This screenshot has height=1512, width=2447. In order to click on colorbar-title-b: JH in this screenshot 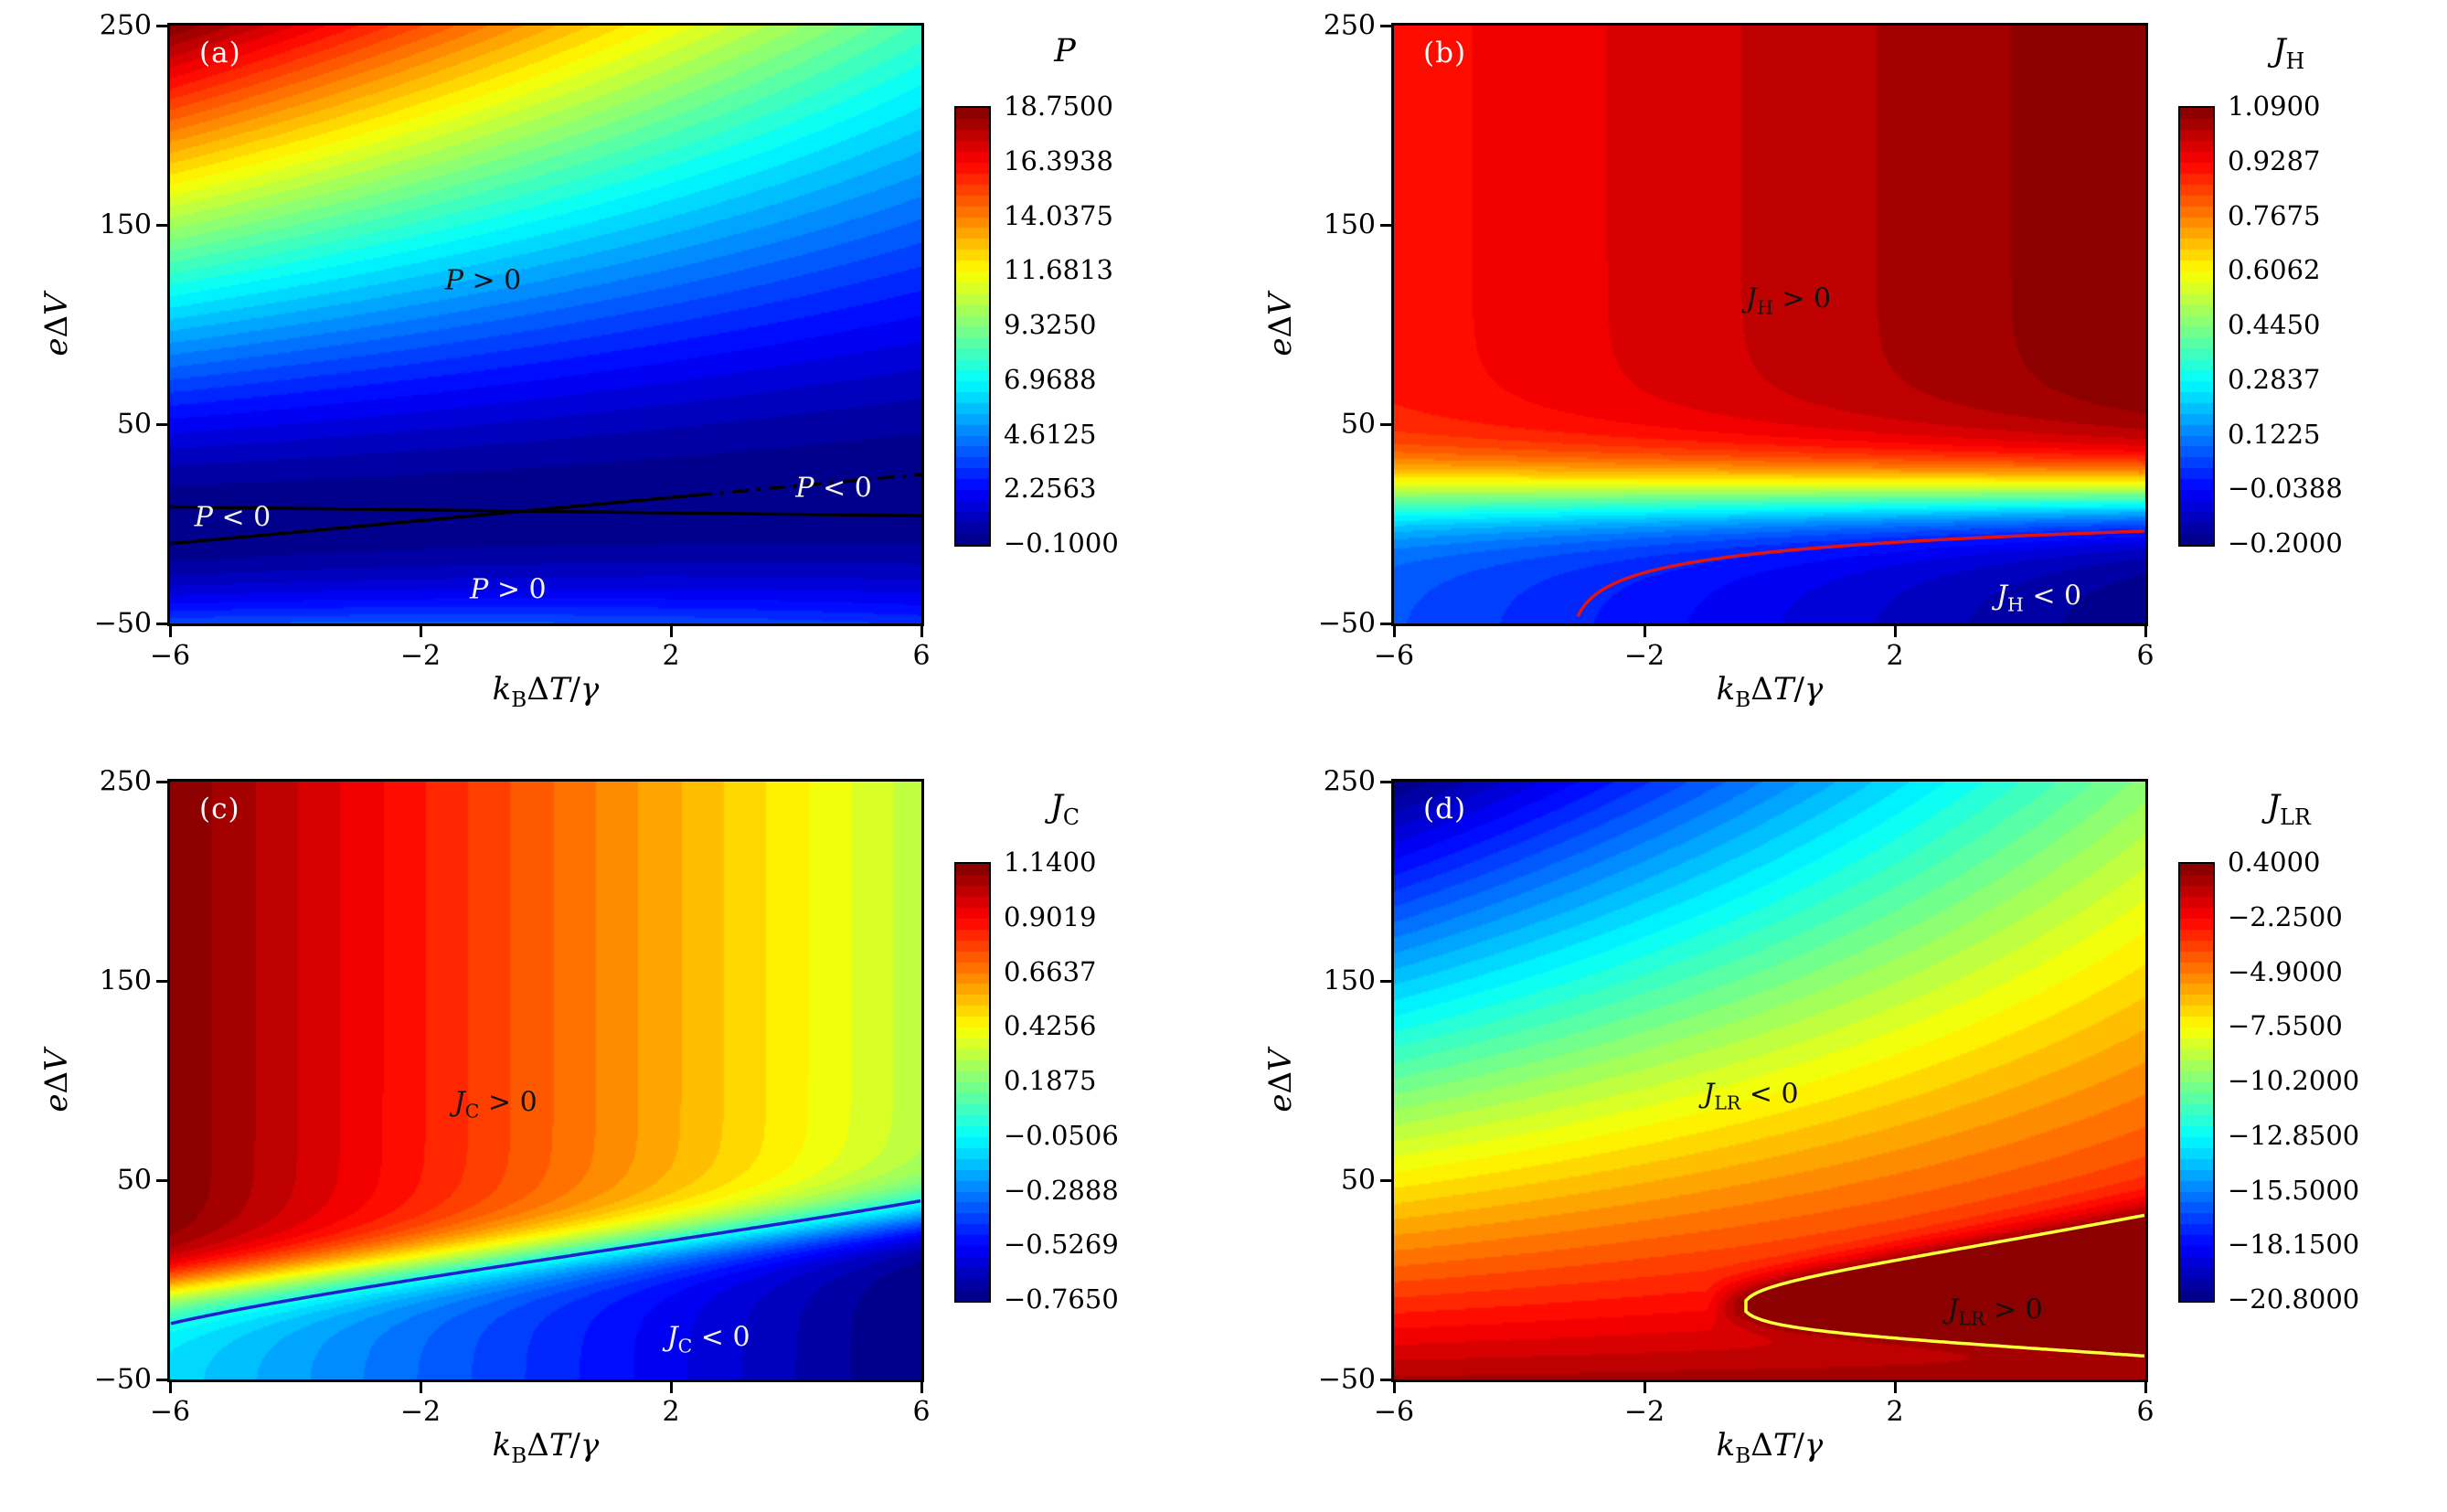, I will do `click(2288, 53)`.